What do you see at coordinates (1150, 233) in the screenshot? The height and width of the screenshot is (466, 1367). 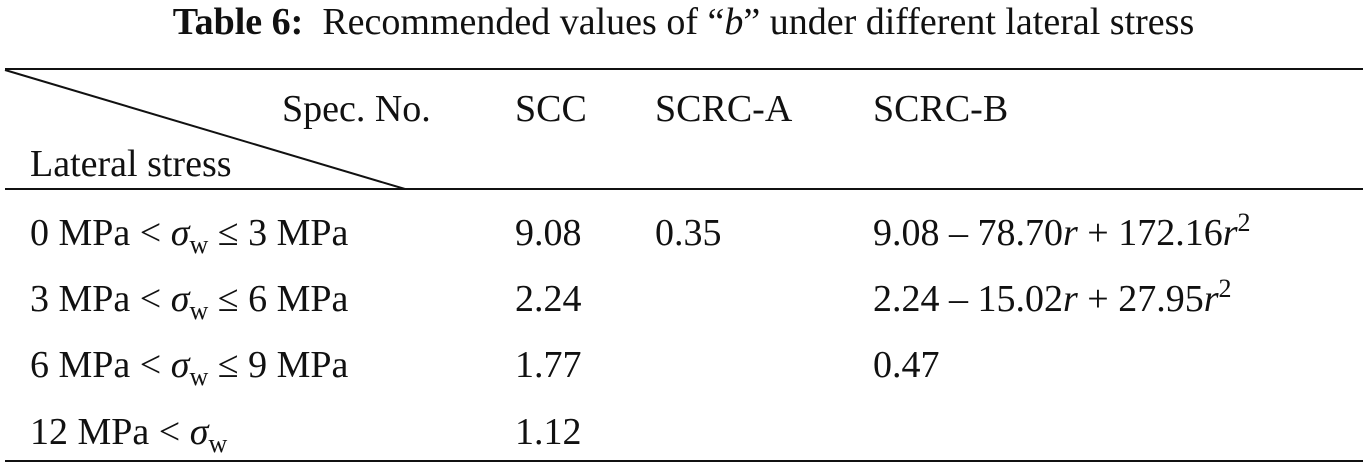 I see `seg: + 172.16` at bounding box center [1150, 233].